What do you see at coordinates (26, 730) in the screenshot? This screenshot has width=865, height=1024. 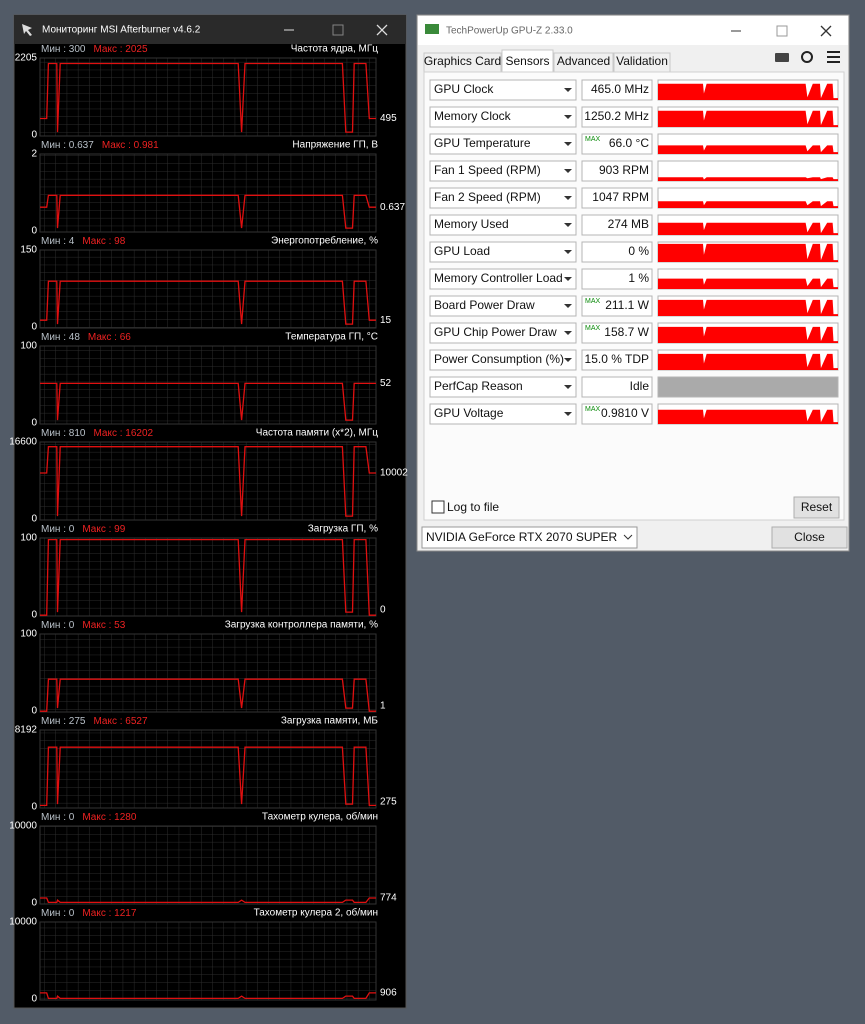 I see `scale-top: 8192` at bounding box center [26, 730].